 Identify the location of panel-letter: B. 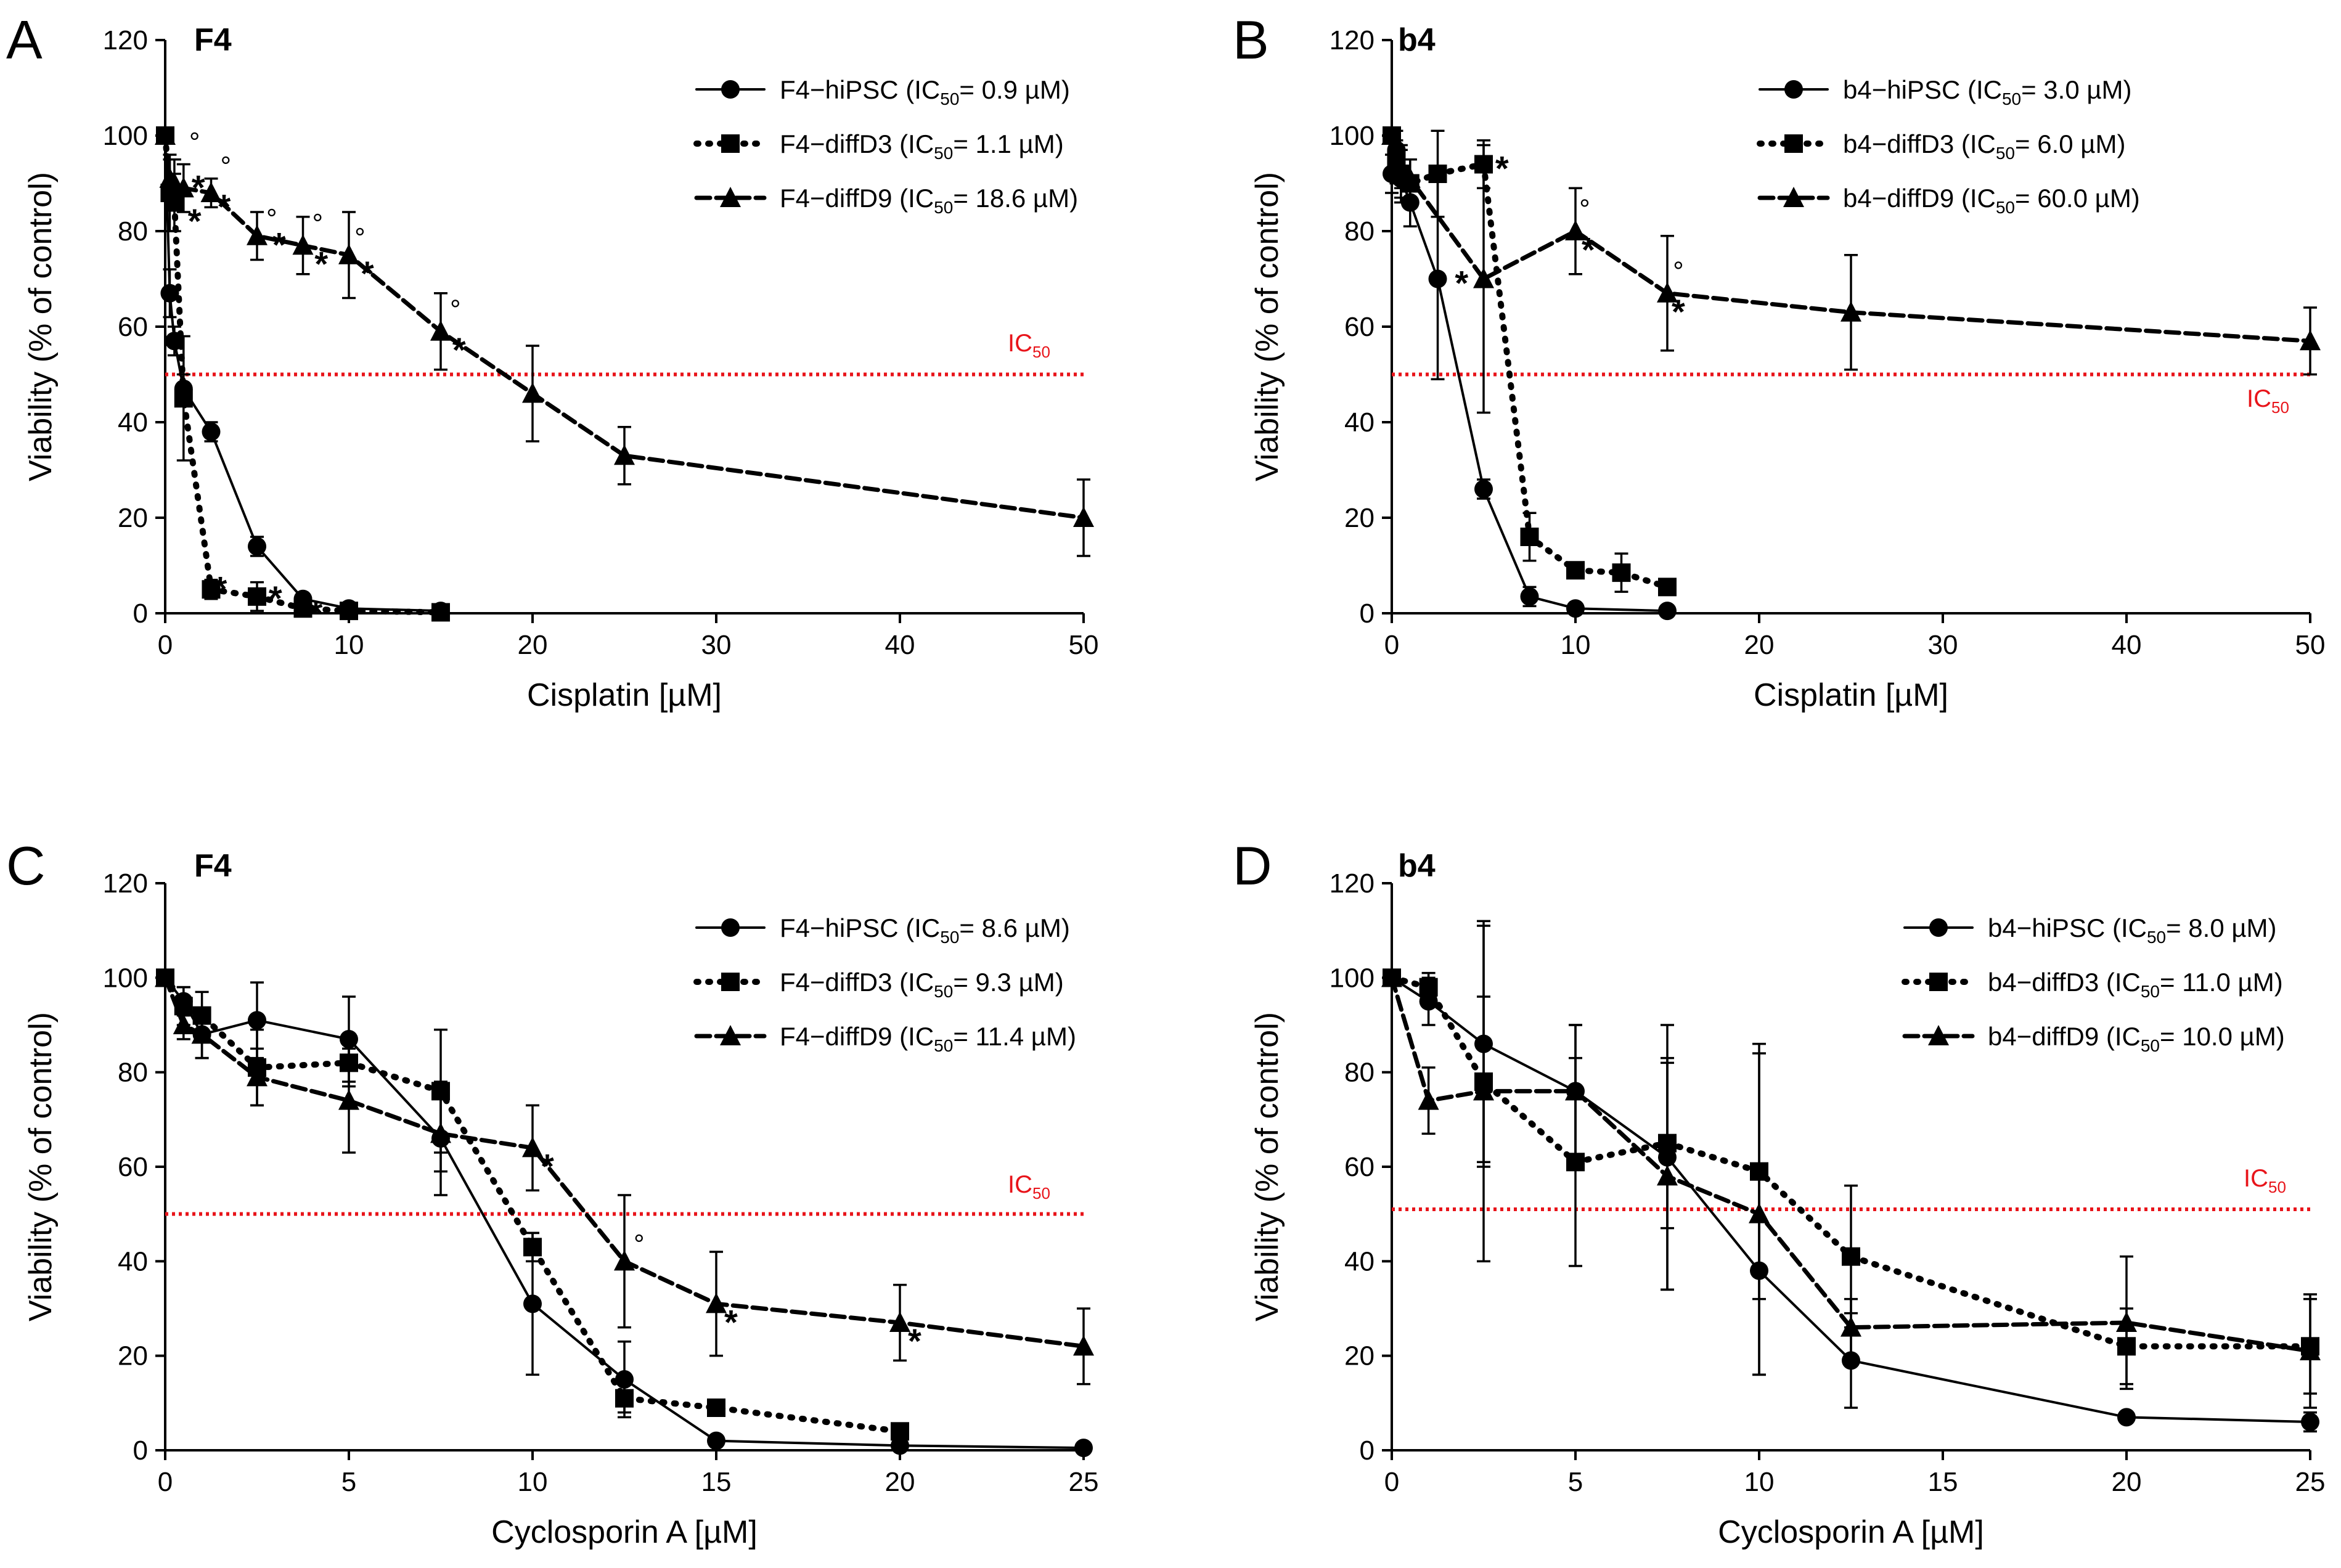
(1251, 39).